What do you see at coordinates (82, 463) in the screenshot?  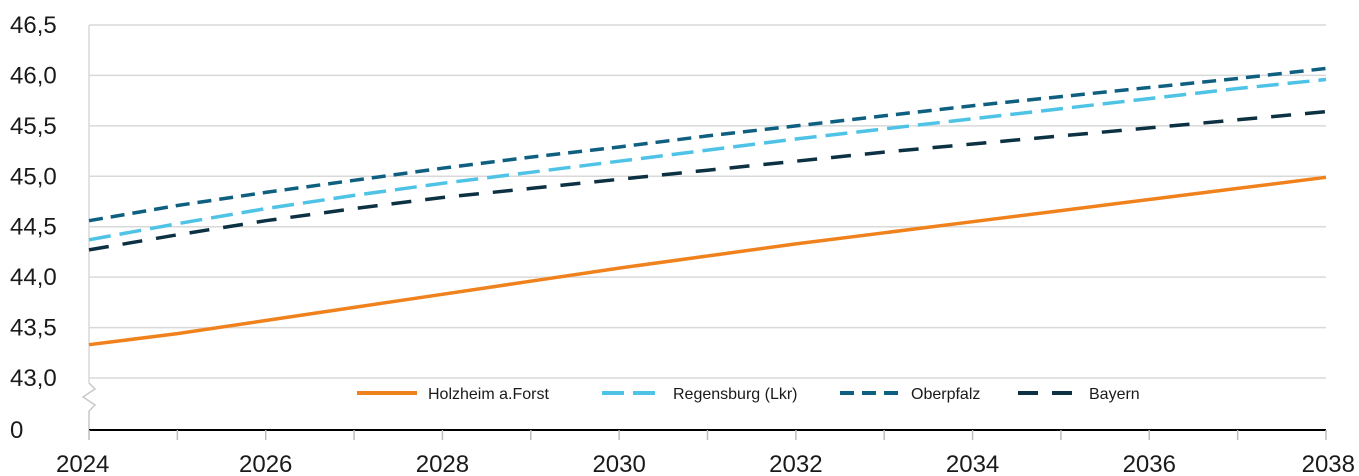 I see `x-tick-label: 2024` at bounding box center [82, 463].